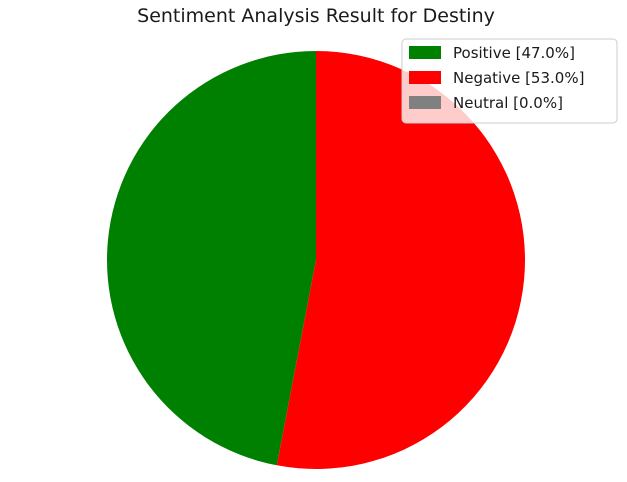 This screenshot has width=627, height=482. What do you see at coordinates (316, 16) in the screenshot?
I see `chart-title: Sentiment Analysis Result for Destiny` at bounding box center [316, 16].